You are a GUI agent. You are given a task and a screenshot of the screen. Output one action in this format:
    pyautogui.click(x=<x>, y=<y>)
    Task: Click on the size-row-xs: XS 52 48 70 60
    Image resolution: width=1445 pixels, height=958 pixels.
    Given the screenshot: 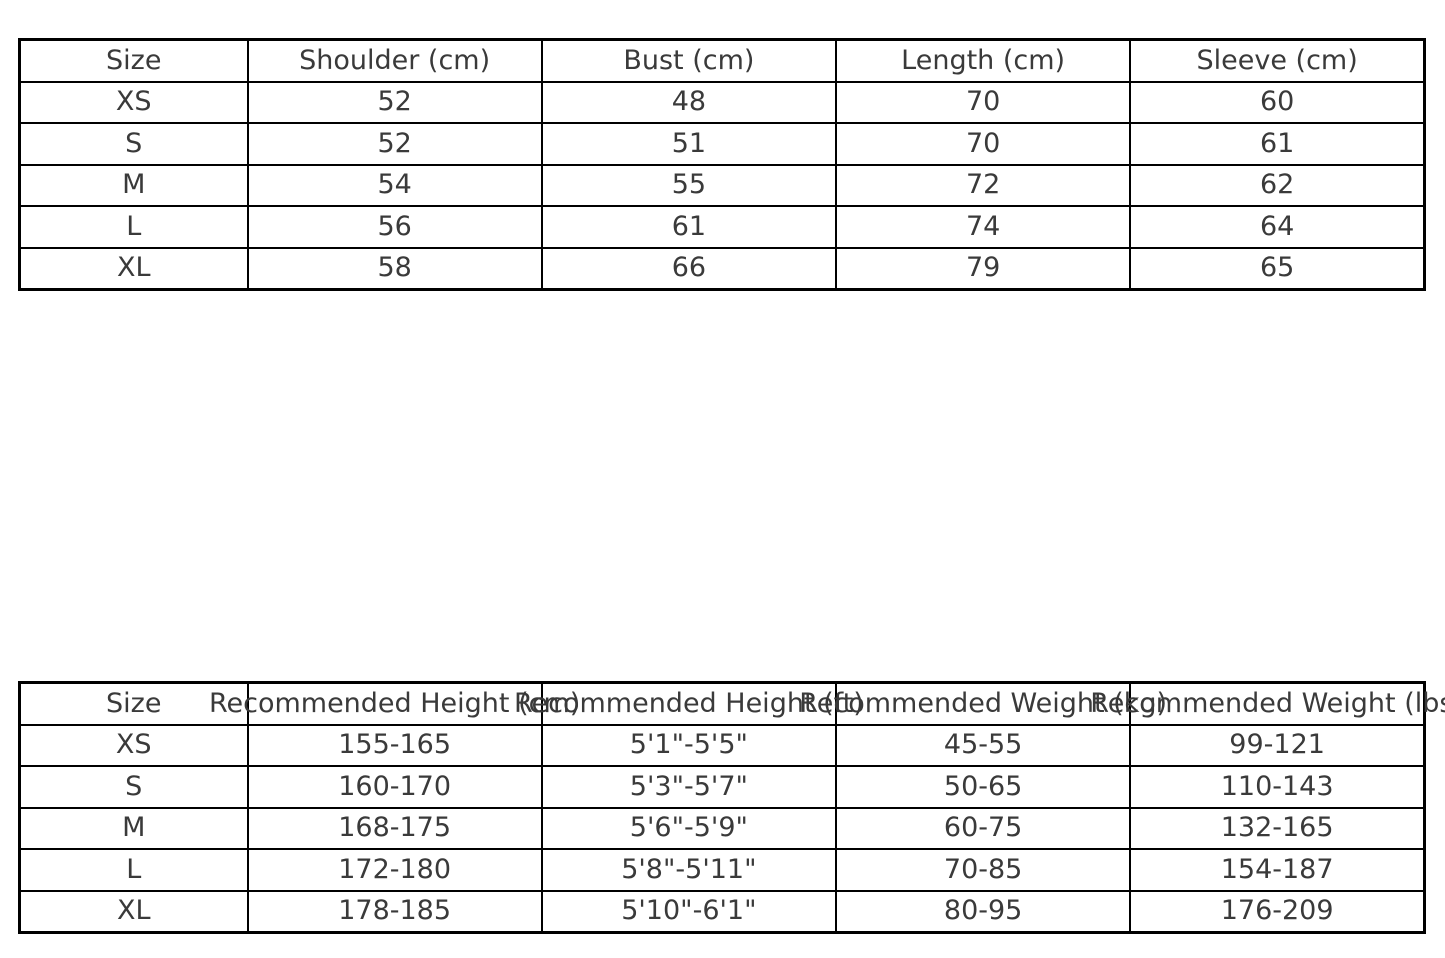 What is the action you would take?
    pyautogui.click(x=722, y=102)
    